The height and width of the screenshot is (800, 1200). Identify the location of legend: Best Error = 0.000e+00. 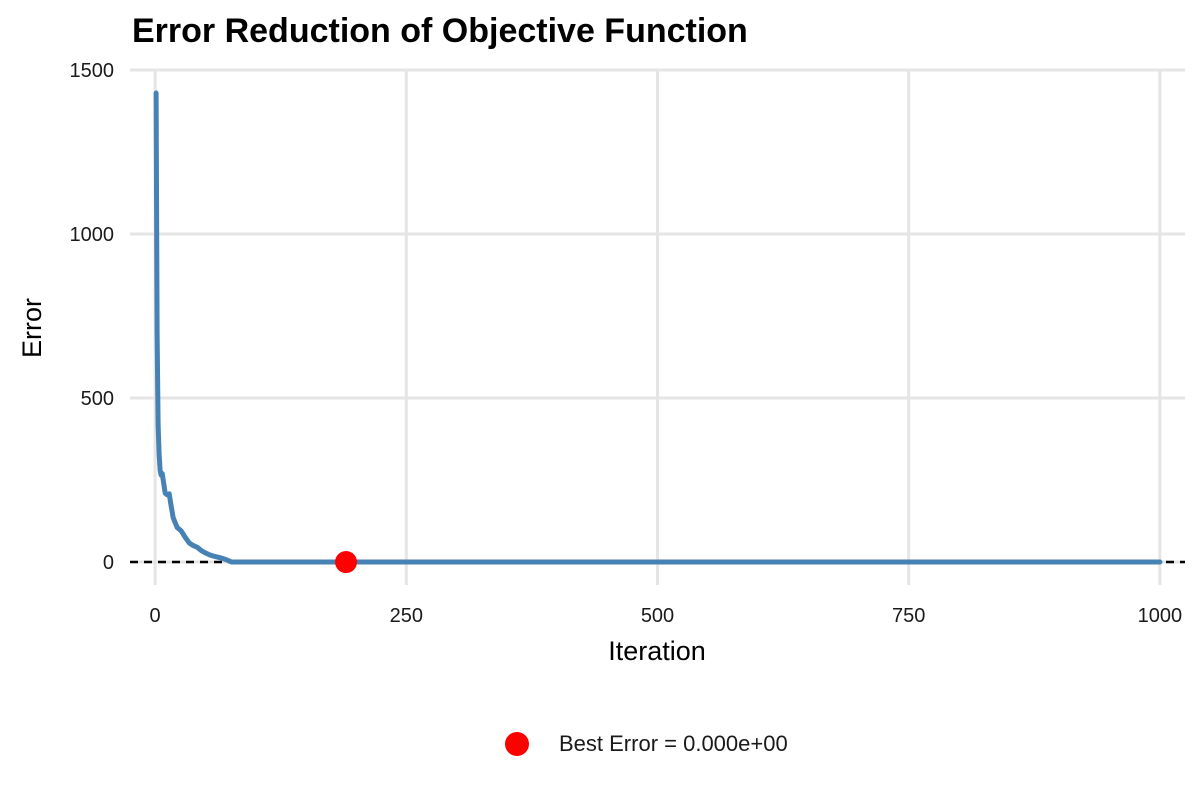
(646, 744).